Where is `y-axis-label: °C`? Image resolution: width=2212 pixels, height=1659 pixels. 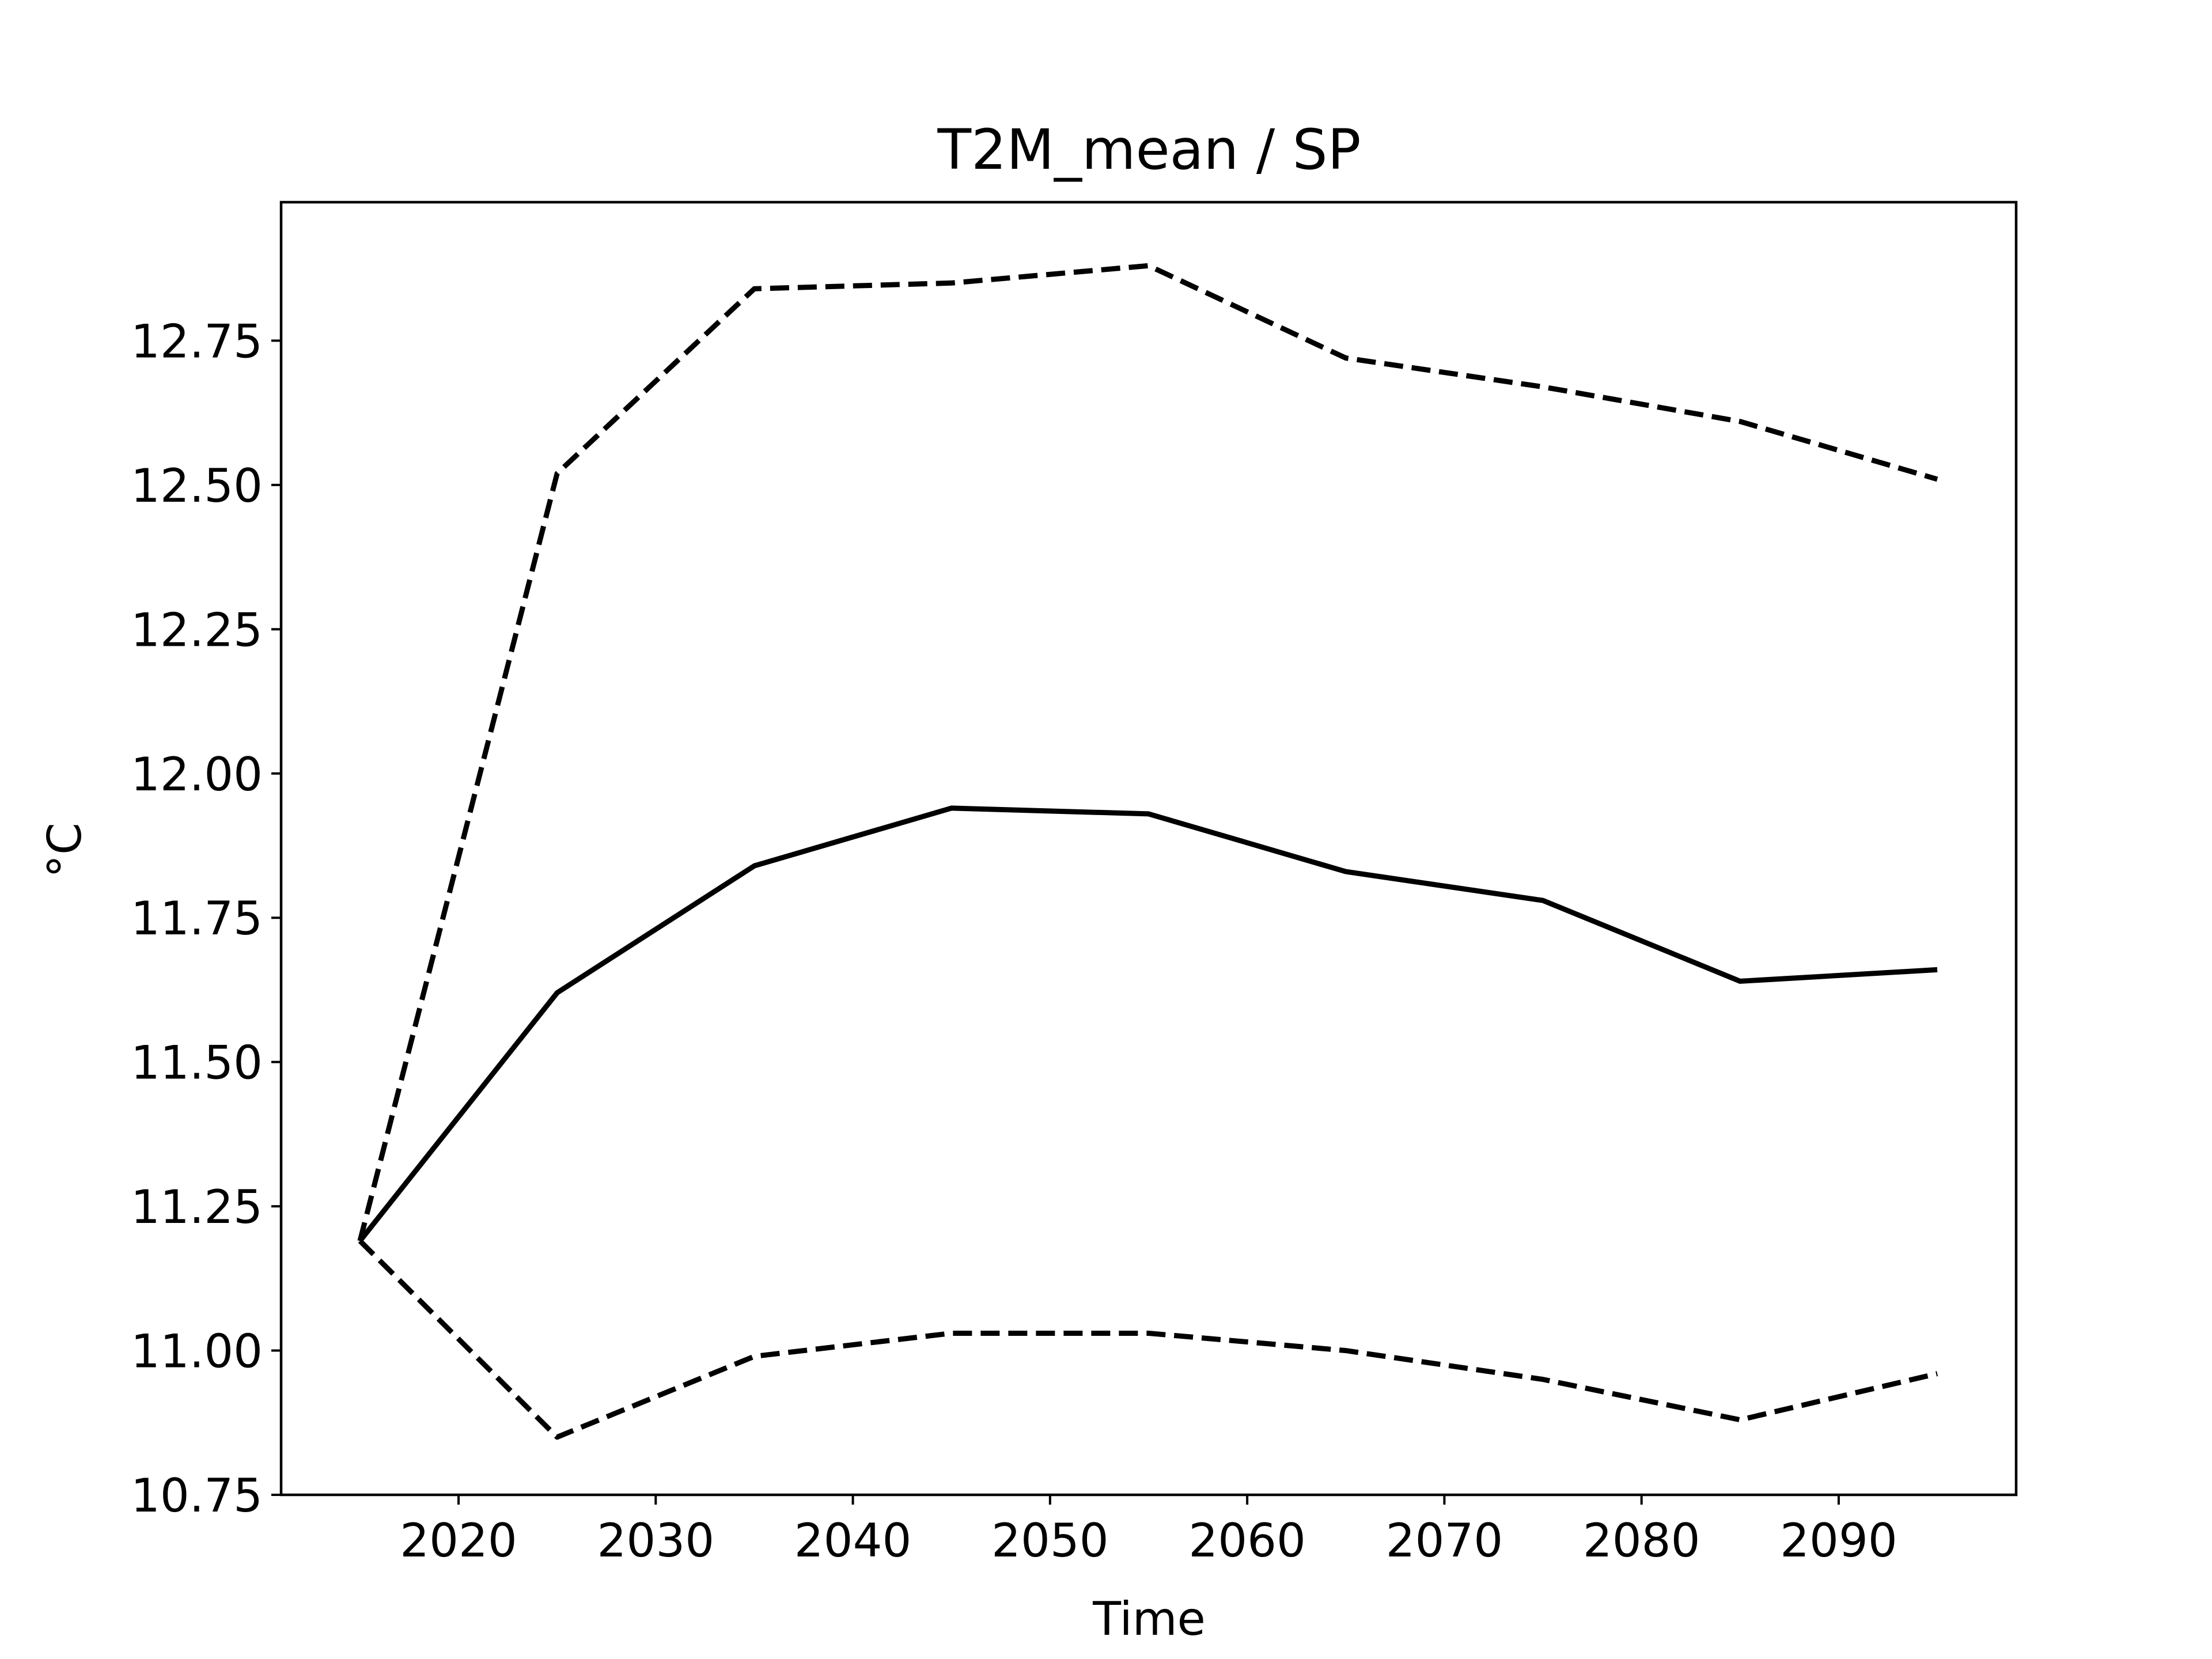 y-axis-label: °C is located at coordinates (65, 850).